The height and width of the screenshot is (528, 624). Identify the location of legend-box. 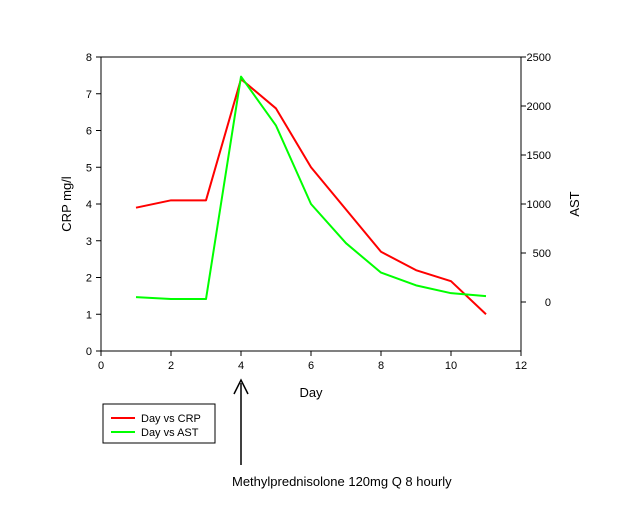
(159, 423).